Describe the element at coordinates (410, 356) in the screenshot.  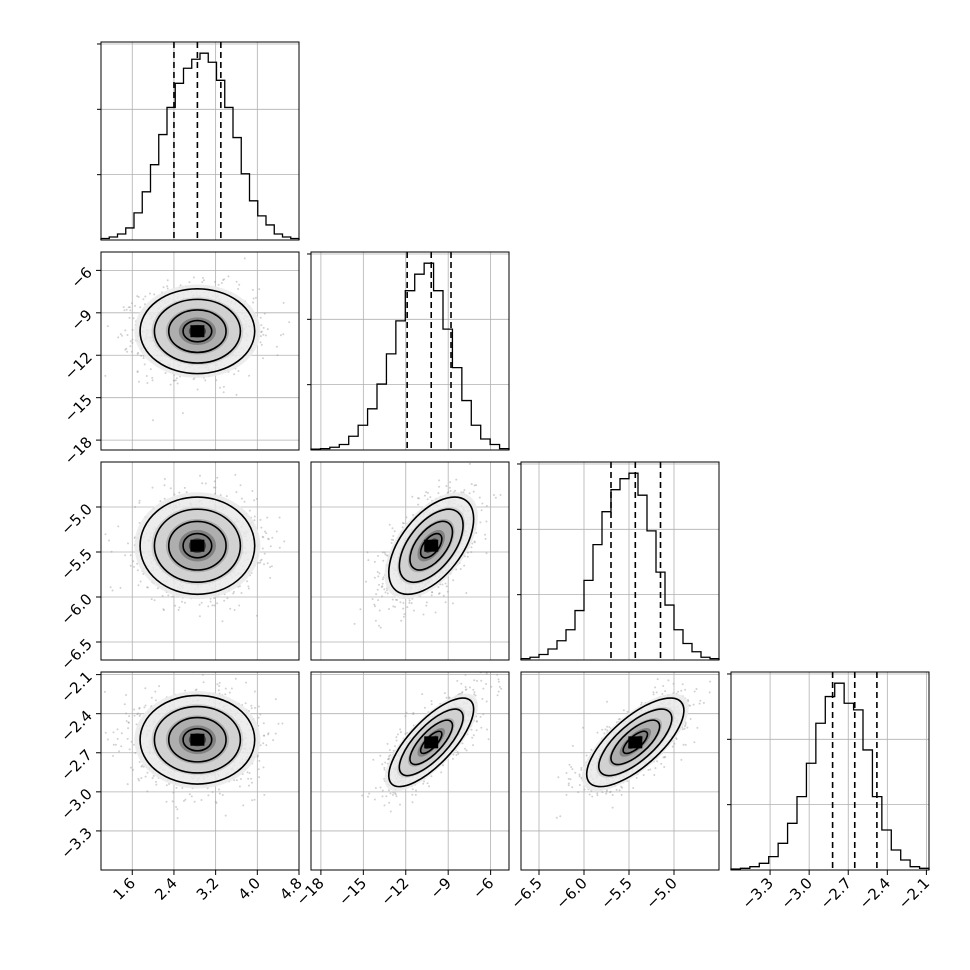
I see `histogram-step` at that location.